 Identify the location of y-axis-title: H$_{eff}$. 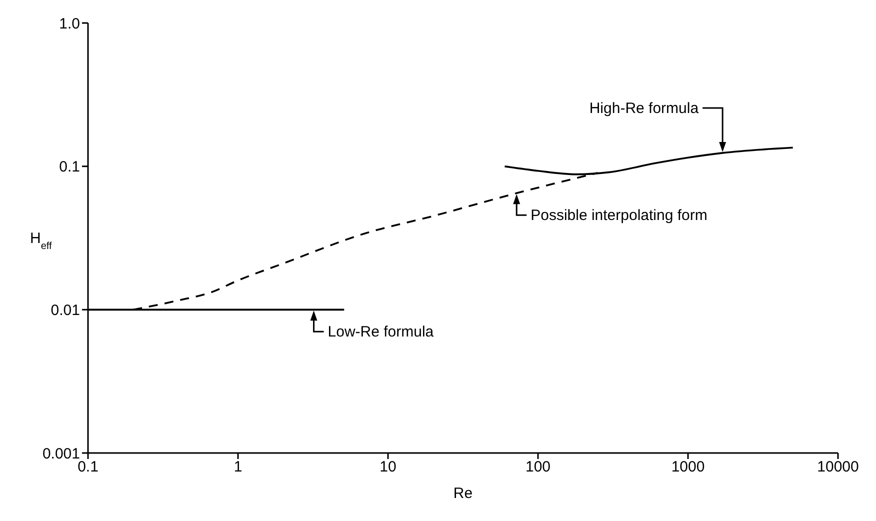
(41, 241).